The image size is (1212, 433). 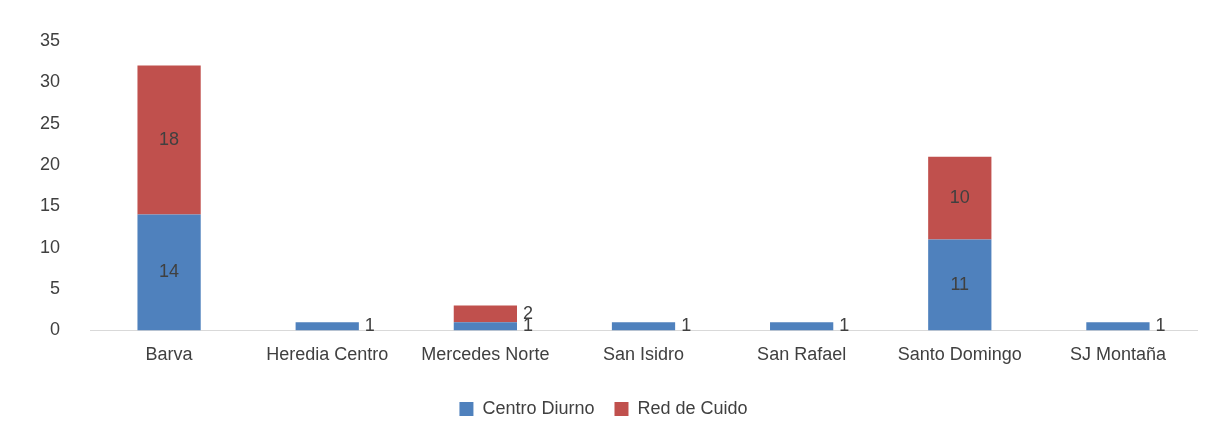 I want to click on y-tick-label: 30, so click(x=50, y=81).